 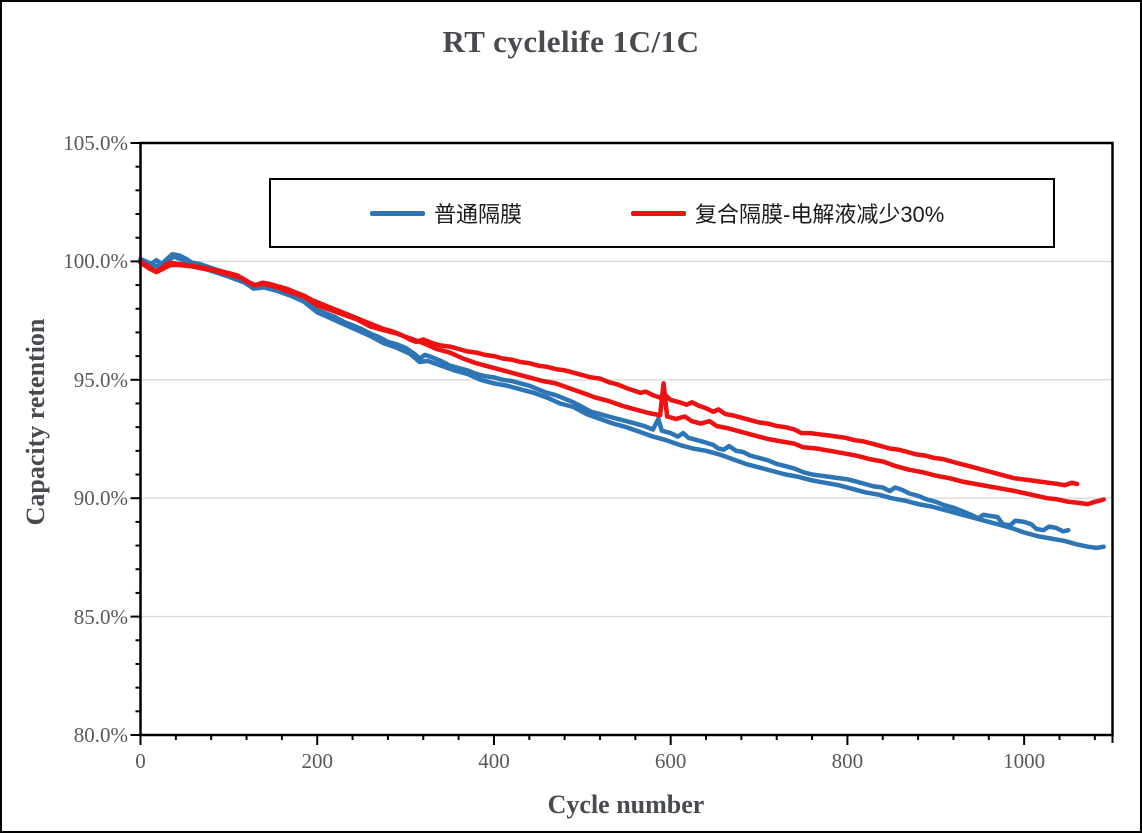 What do you see at coordinates (571, 41) in the screenshot?
I see `chart-title: RT cyclelife 1C/1C` at bounding box center [571, 41].